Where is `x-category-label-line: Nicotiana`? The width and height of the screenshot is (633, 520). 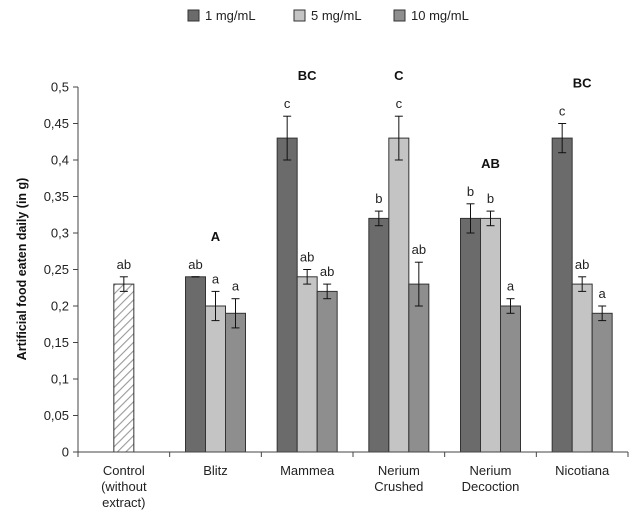 x-category-label-line: Nicotiana is located at coordinates (582, 470).